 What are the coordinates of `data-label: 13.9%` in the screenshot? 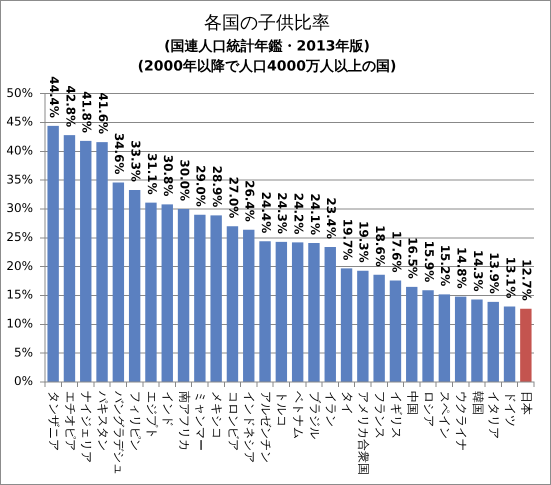 It's located at (494, 273).